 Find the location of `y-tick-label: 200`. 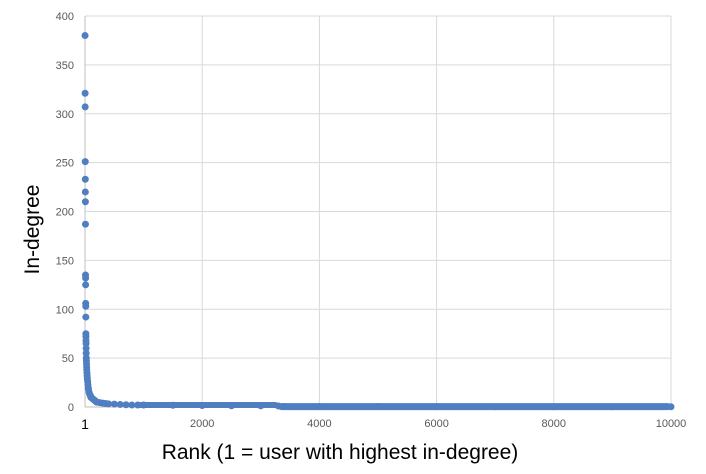

y-tick-label: 200 is located at coordinates (65, 213).